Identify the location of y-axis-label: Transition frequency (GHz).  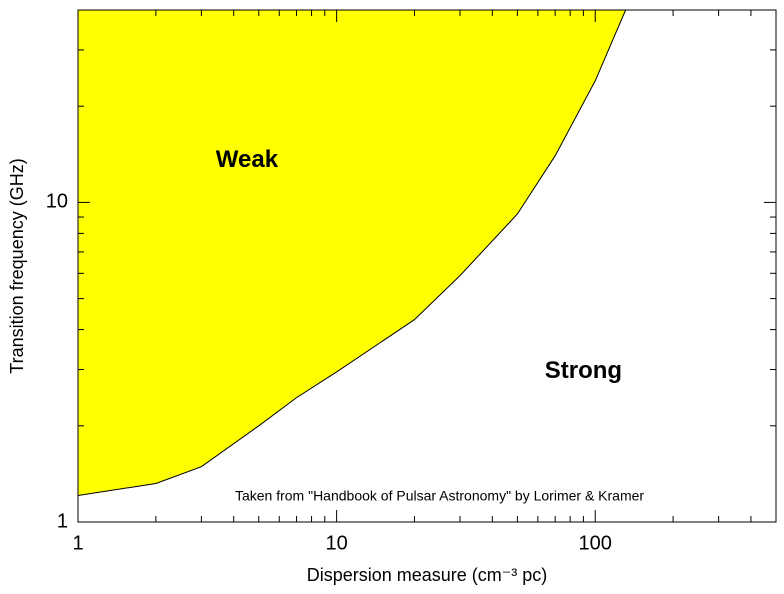
(17, 265).